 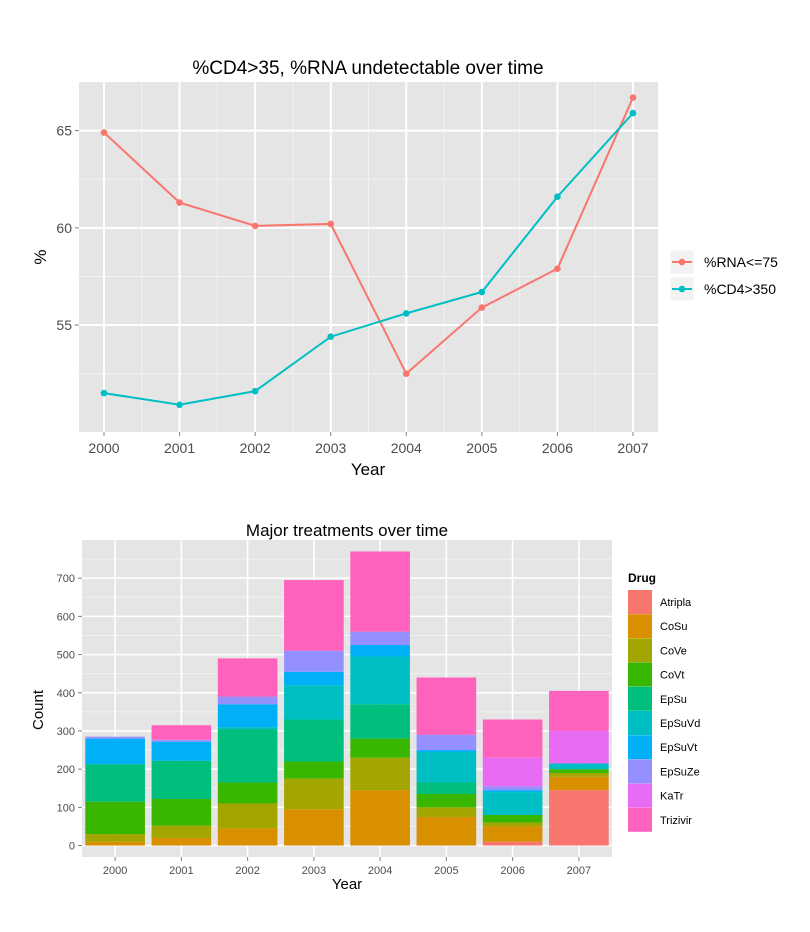 What do you see at coordinates (66, 617) in the screenshot?
I see `bar-chart-y-tick-label: 600` at bounding box center [66, 617].